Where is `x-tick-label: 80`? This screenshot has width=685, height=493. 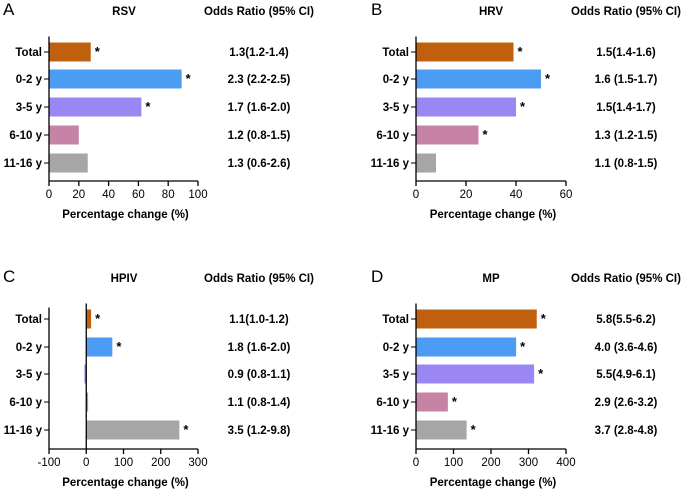
x-tick-label: 80 is located at coordinates (168, 195).